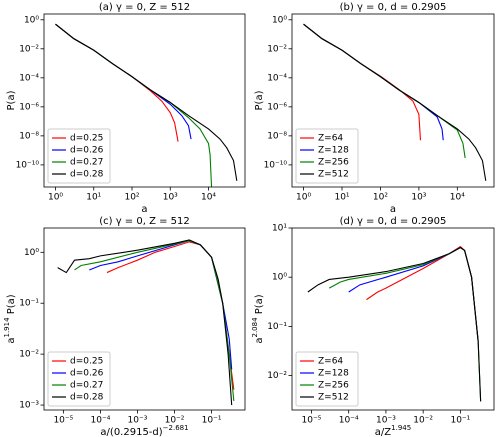  Describe the element at coordinates (144, 221) in the screenshot. I see `chart-title: (c) γ = 0, Z = 512` at that location.